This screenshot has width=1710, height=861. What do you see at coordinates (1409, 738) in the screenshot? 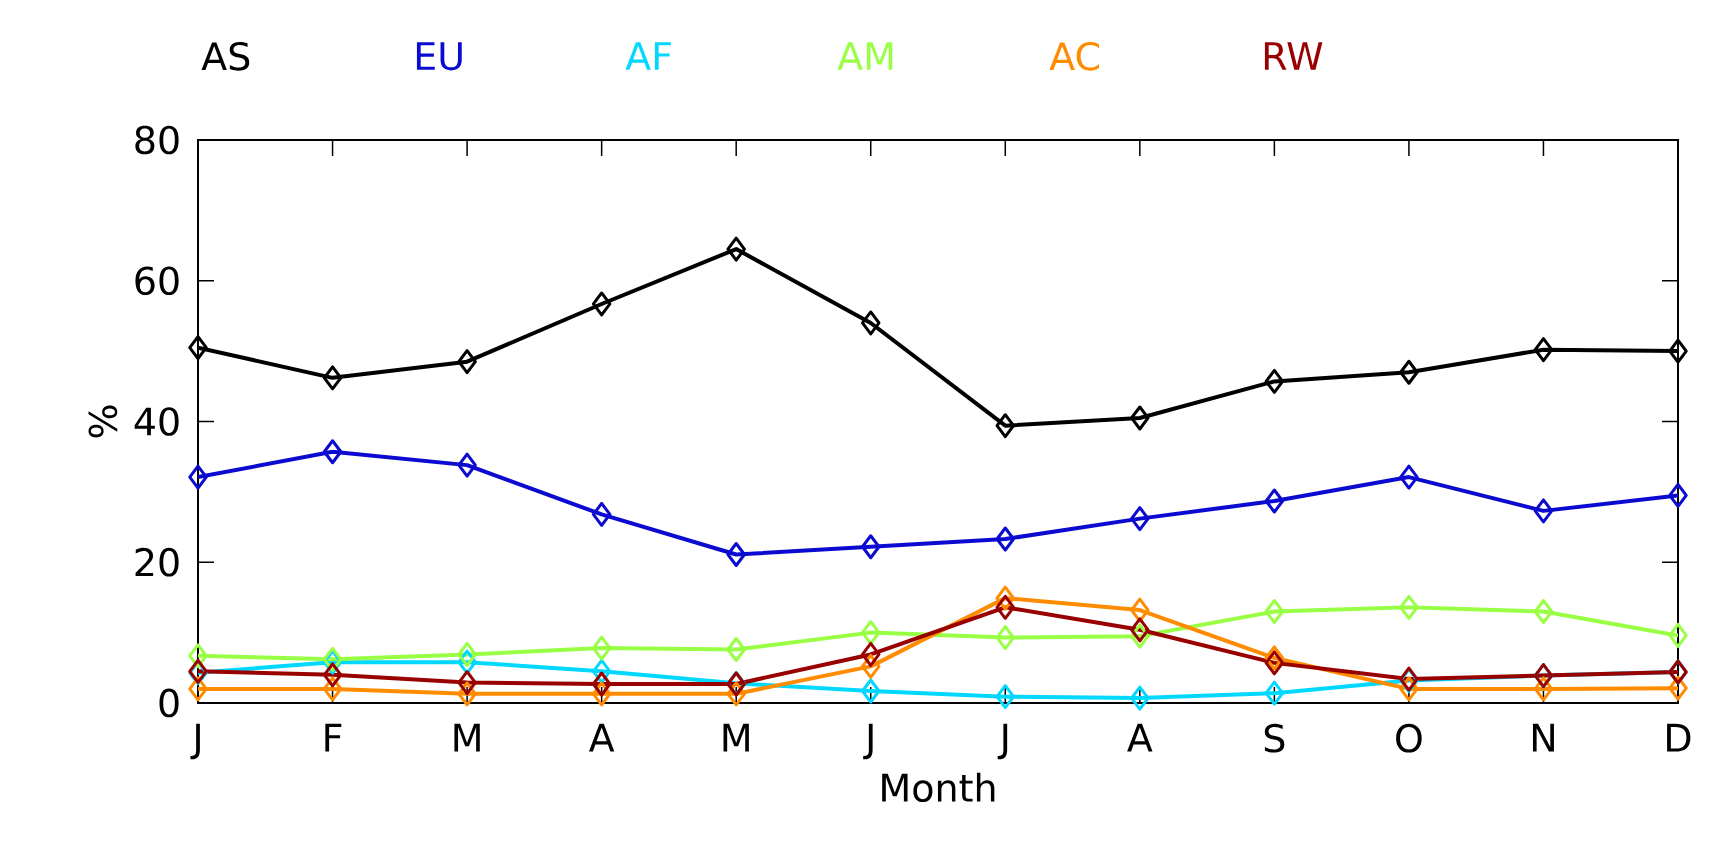
I see `x-tick-label: O` at bounding box center [1409, 738].